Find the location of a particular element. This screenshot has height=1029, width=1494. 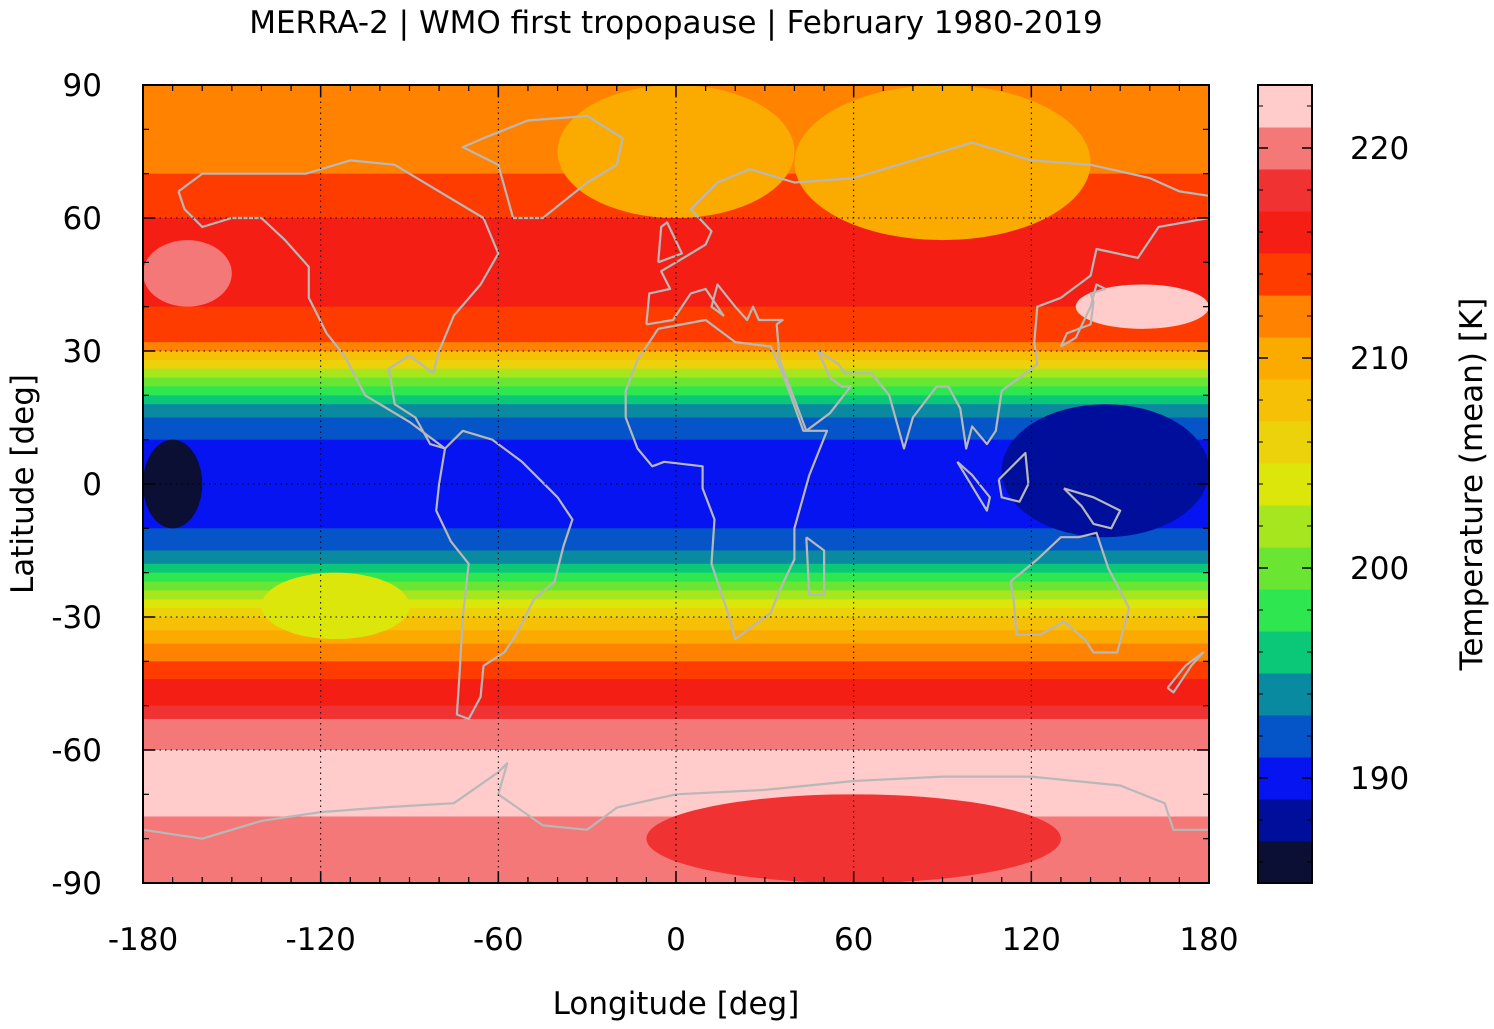

y-tick-label: -30 is located at coordinates (76, 618).